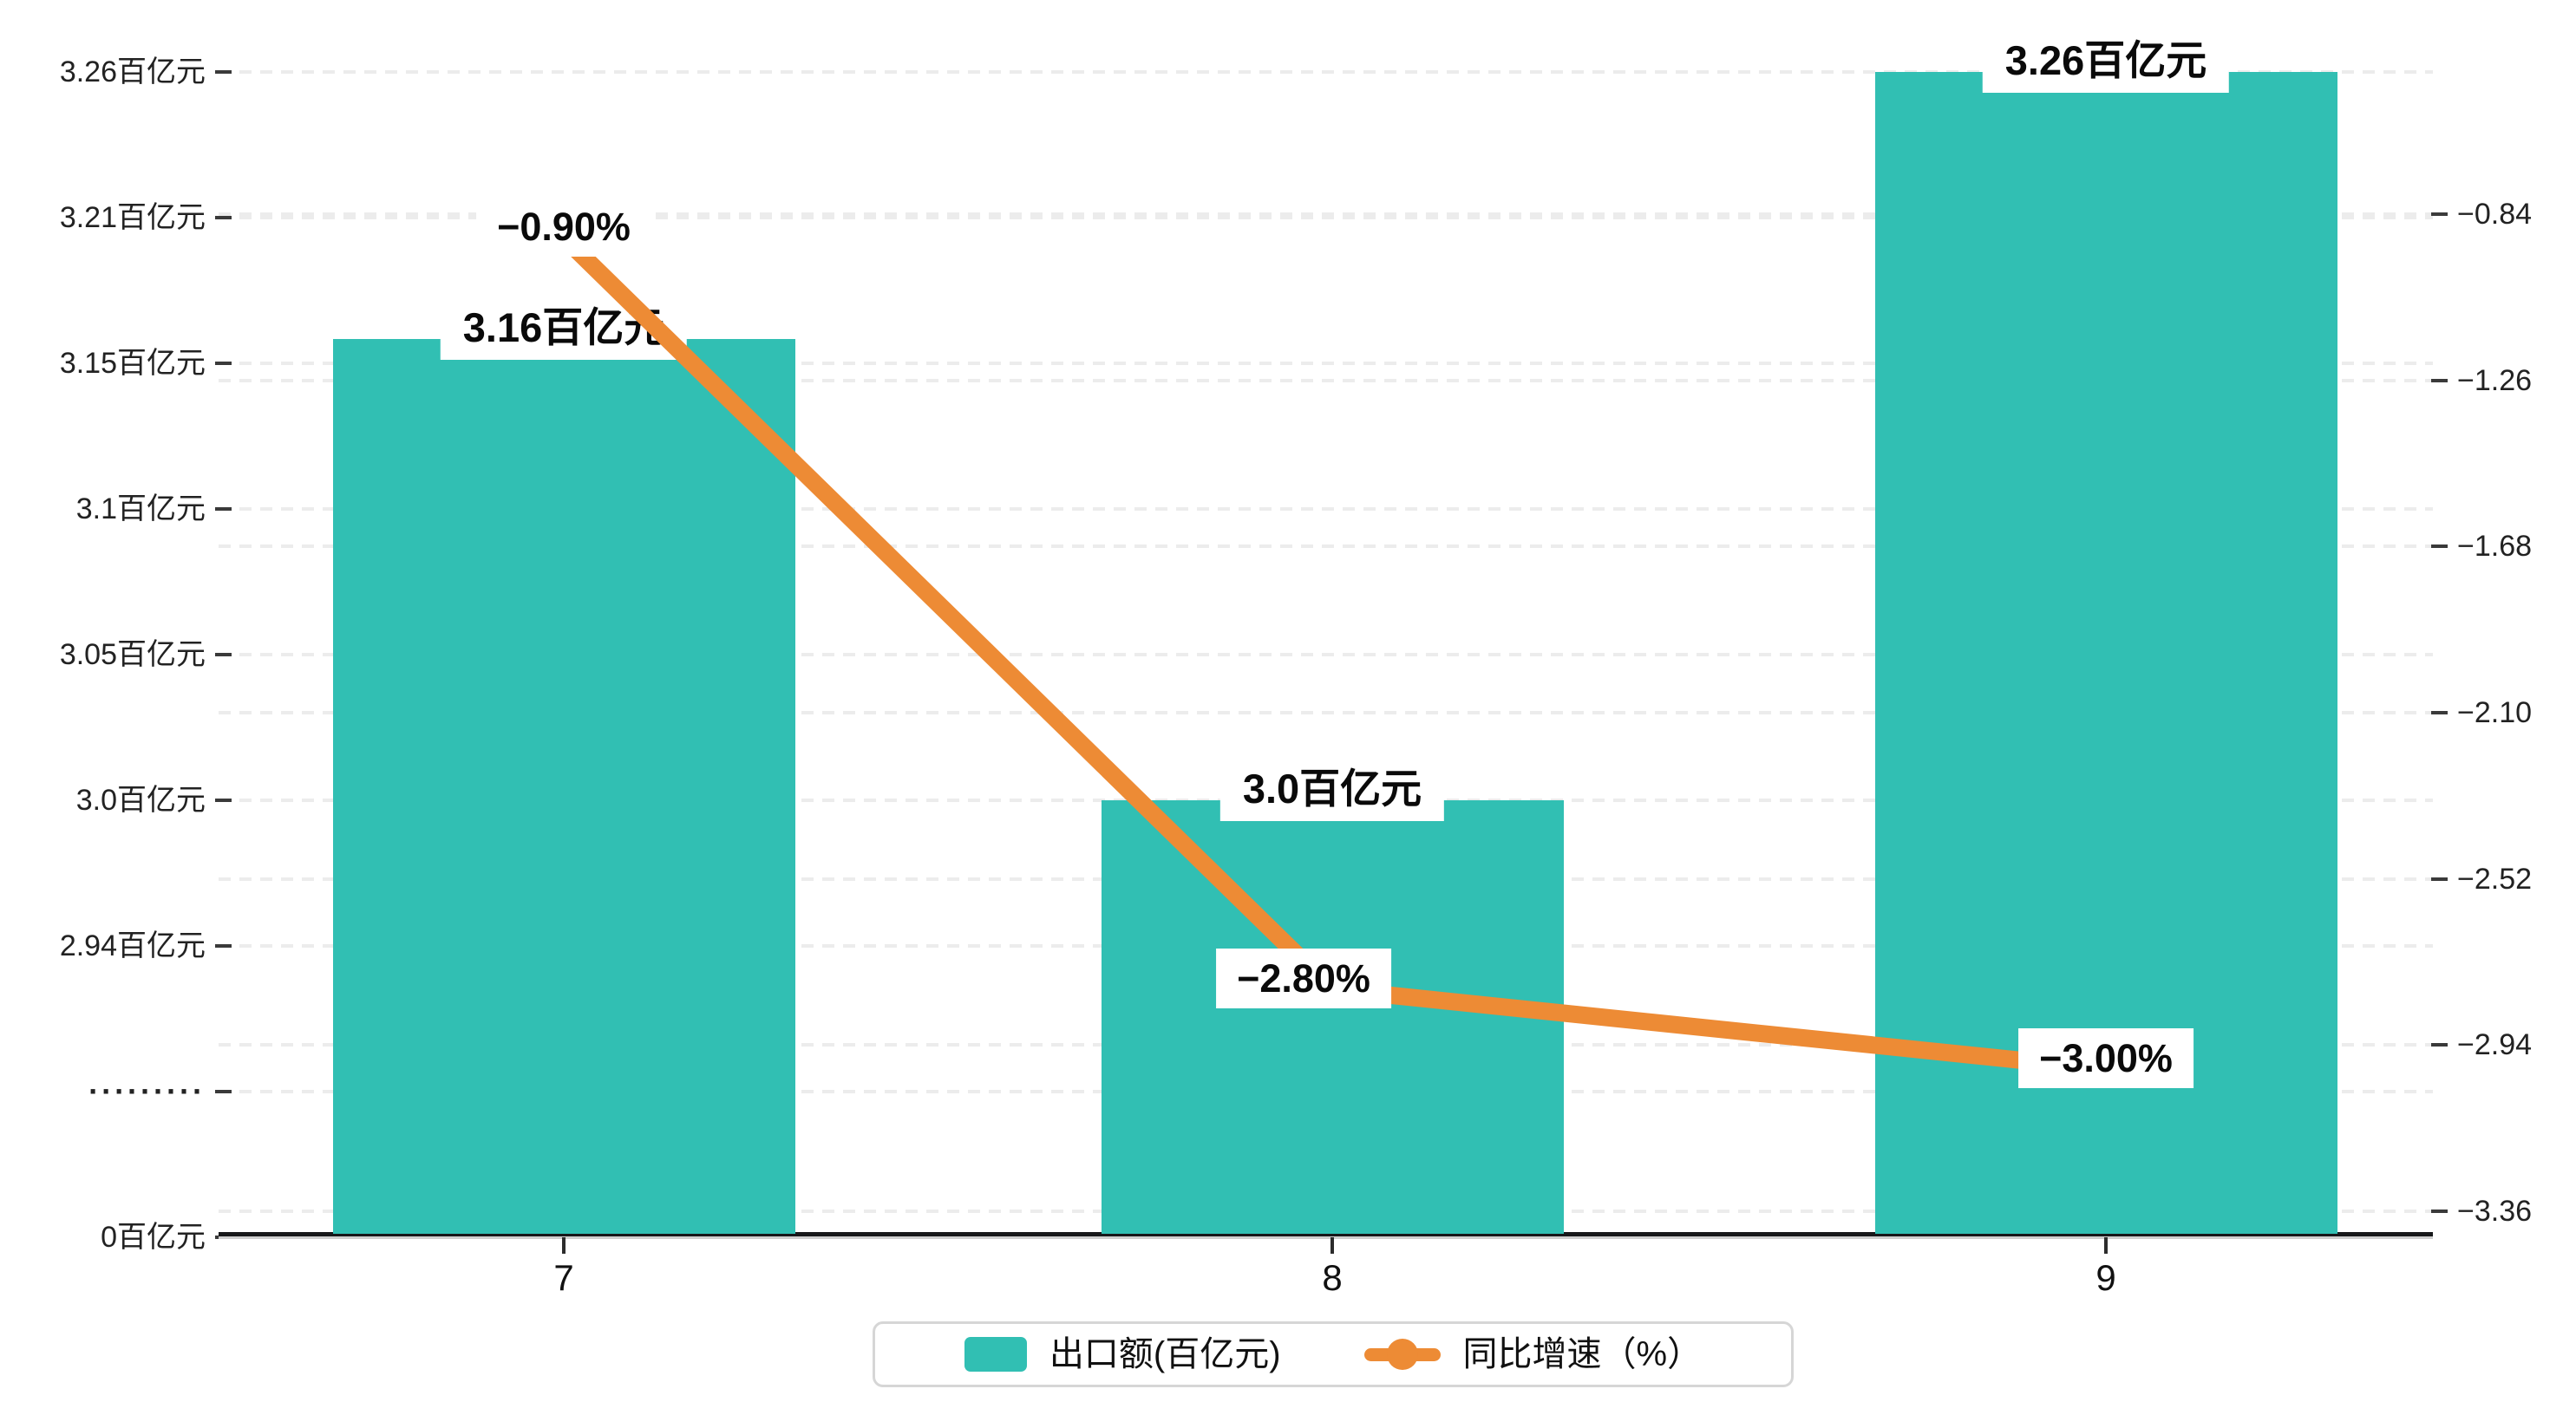 The image size is (2576, 1415). Describe the element at coordinates (132, 217) in the screenshot. I see `y-axis-left-tick-label: 3.21百亿元` at that location.